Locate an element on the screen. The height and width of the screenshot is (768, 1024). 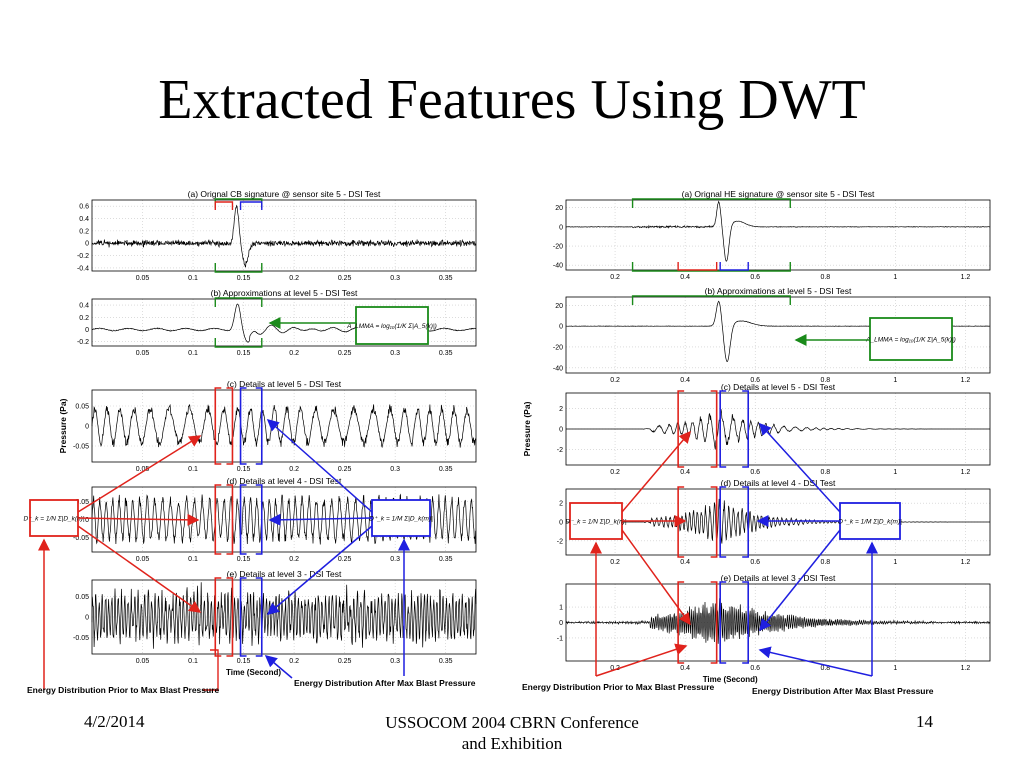
x-tick-label: 0.3 is located at coordinates (395, 559).